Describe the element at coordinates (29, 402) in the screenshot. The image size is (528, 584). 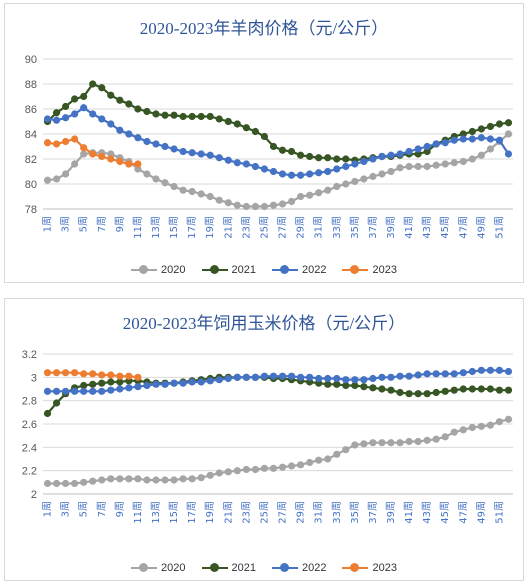
I see `y-tick-label: 2.8` at that location.